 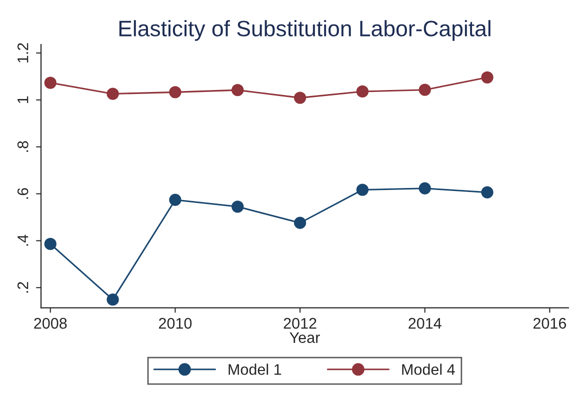 I want to click on y-tick-label: .6, so click(x=22, y=193).